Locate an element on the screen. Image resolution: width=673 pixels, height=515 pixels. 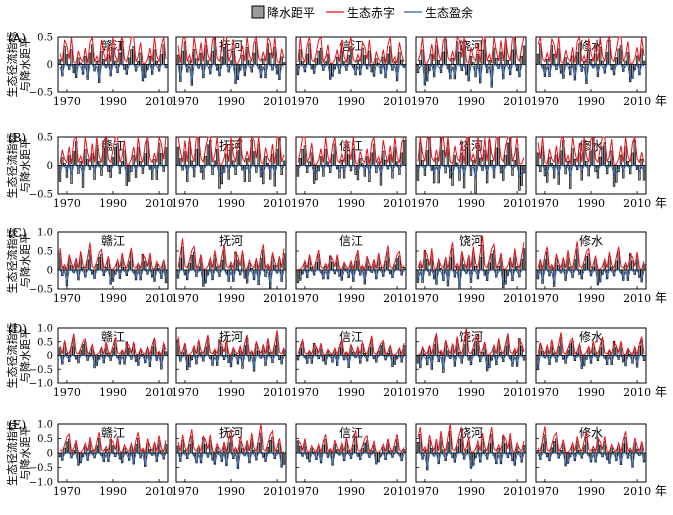
panel-frame is located at coordinates (231, 260).